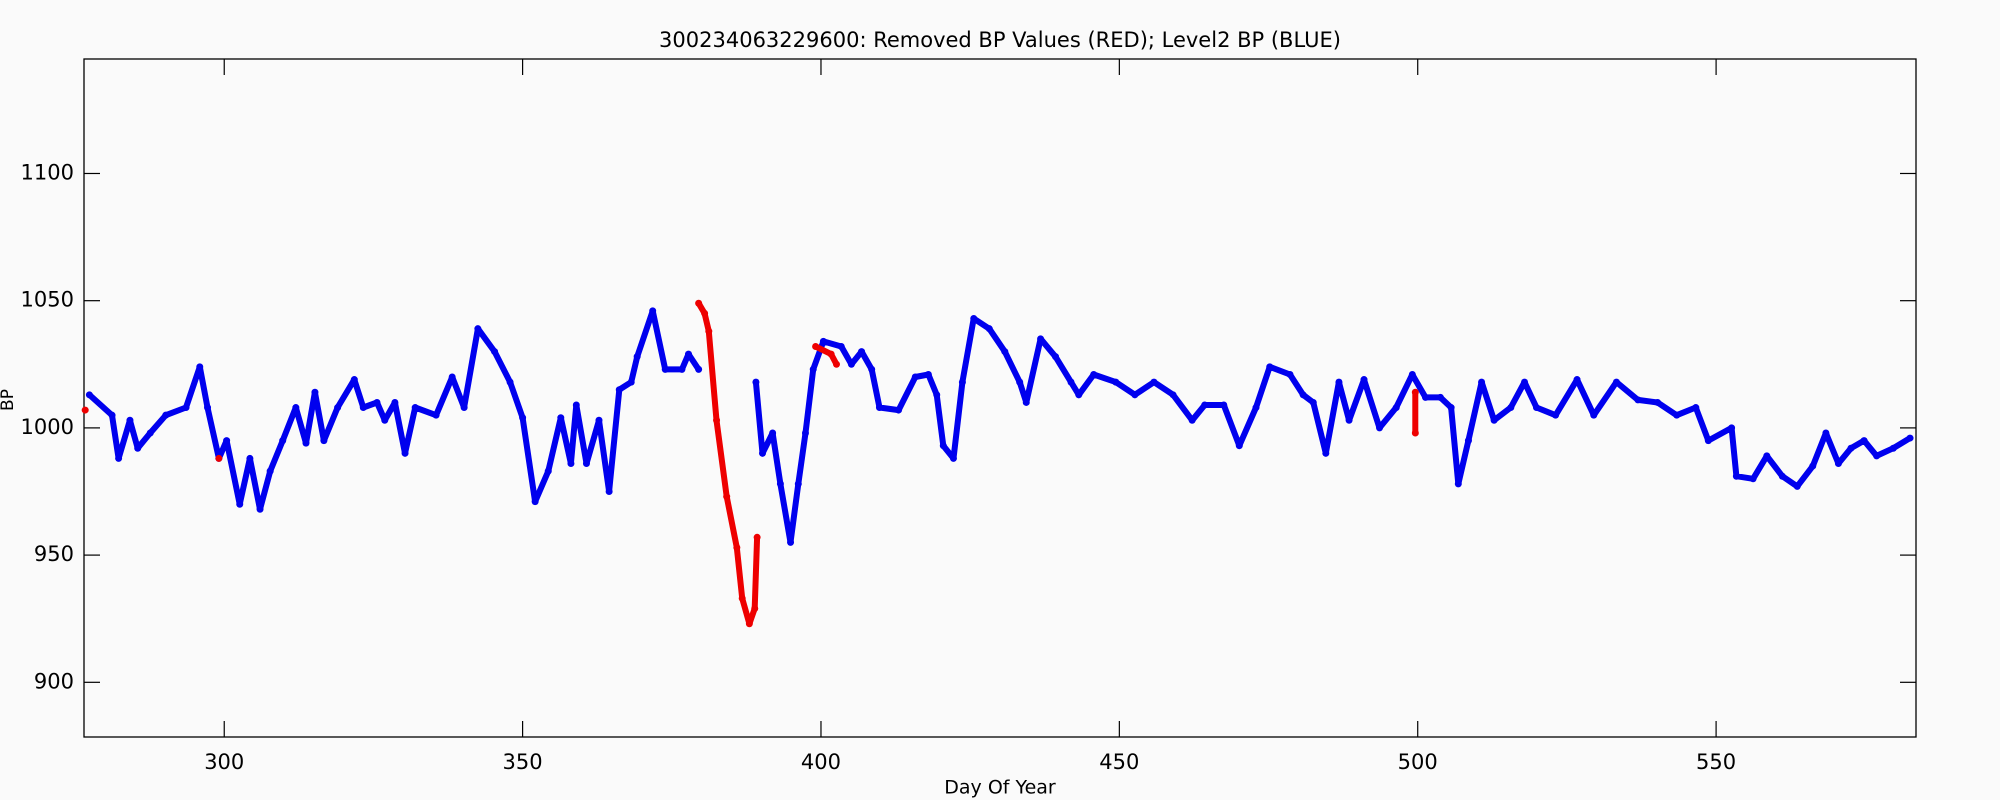 This screenshot has width=2000, height=800. Describe the element at coordinates (523, 762) in the screenshot. I see `x-tick-label: 350` at that location.